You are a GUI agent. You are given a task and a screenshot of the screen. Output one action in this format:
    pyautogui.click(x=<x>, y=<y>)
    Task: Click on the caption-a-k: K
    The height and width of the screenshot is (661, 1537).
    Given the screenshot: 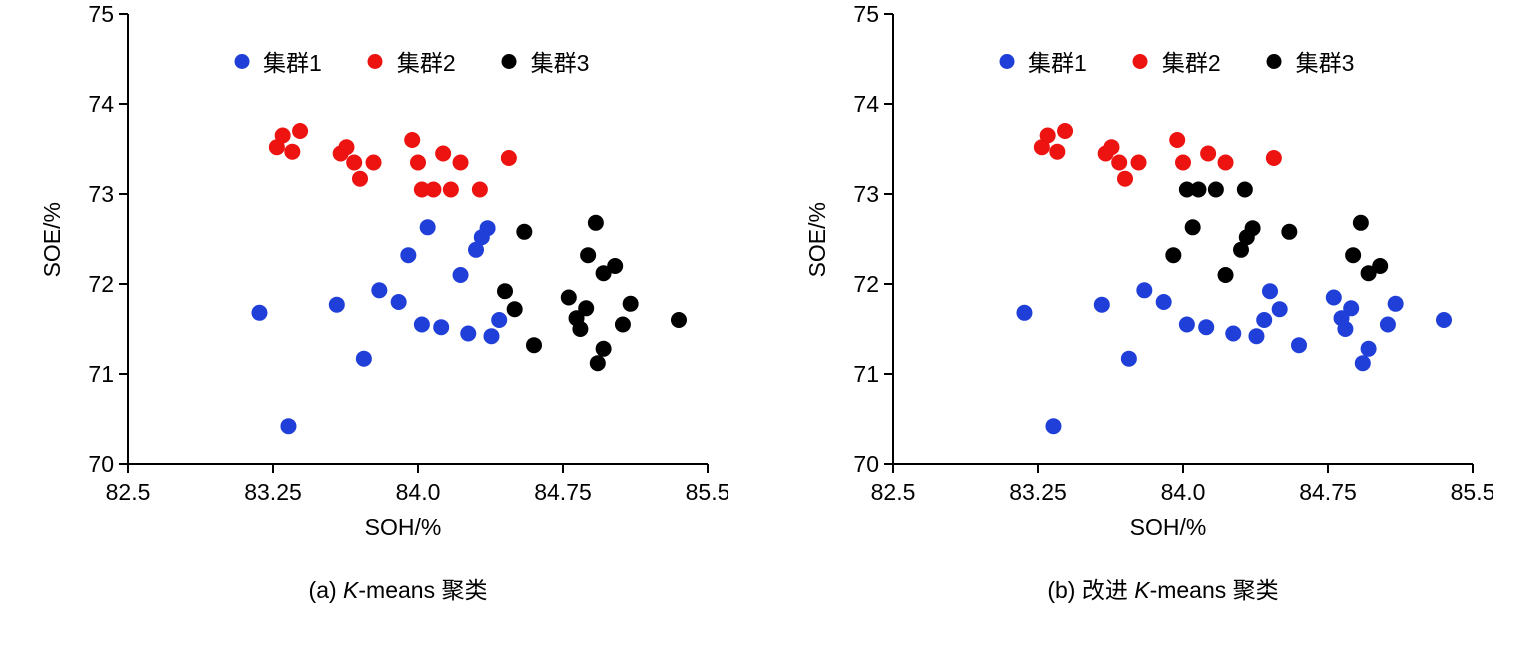 What is the action you would take?
    pyautogui.click(x=351, y=590)
    